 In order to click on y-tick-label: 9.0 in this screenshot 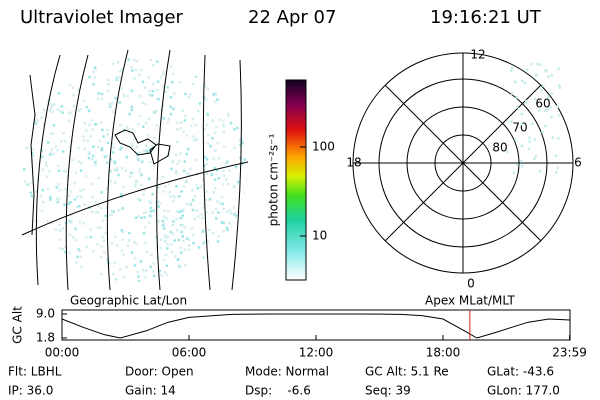, I will do `click(45, 314)`.